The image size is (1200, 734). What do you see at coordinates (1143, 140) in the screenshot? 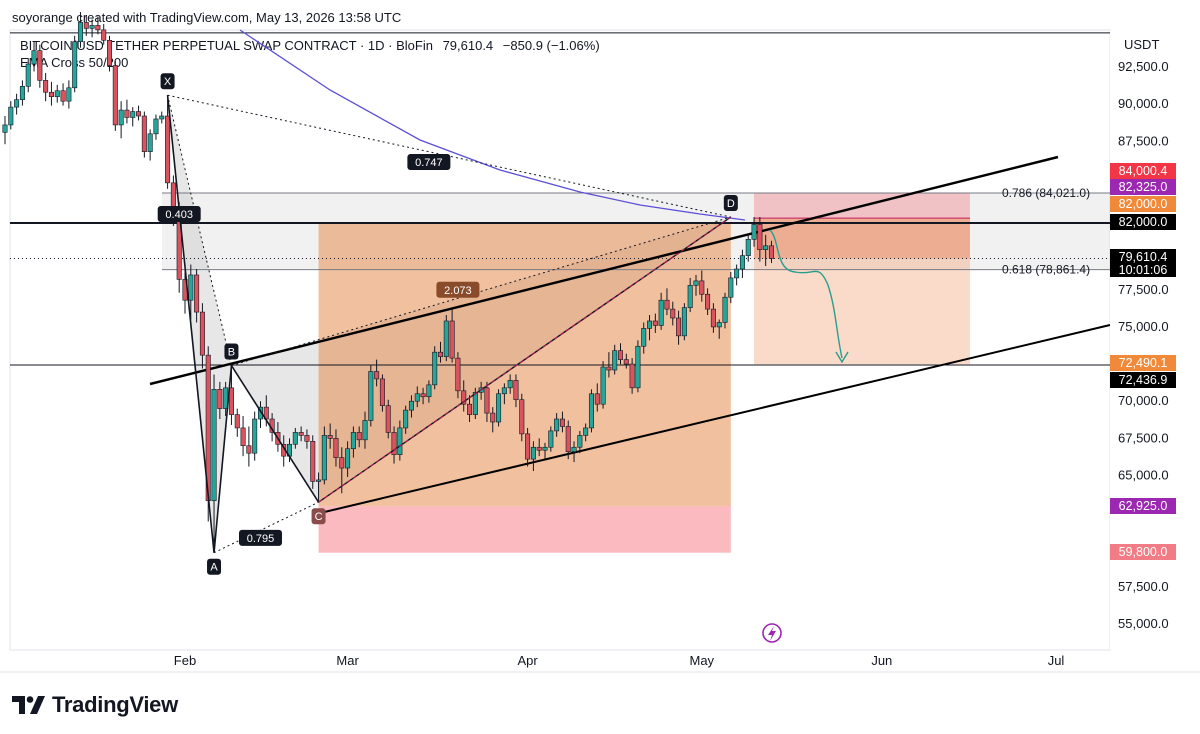
I see `y-tick-label: 87,500.0` at bounding box center [1143, 140].